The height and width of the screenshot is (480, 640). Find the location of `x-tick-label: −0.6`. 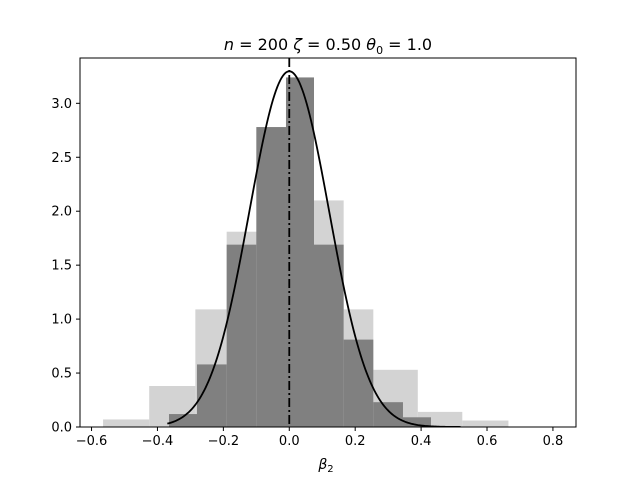

x-tick-label: −0.6 is located at coordinates (92, 441).